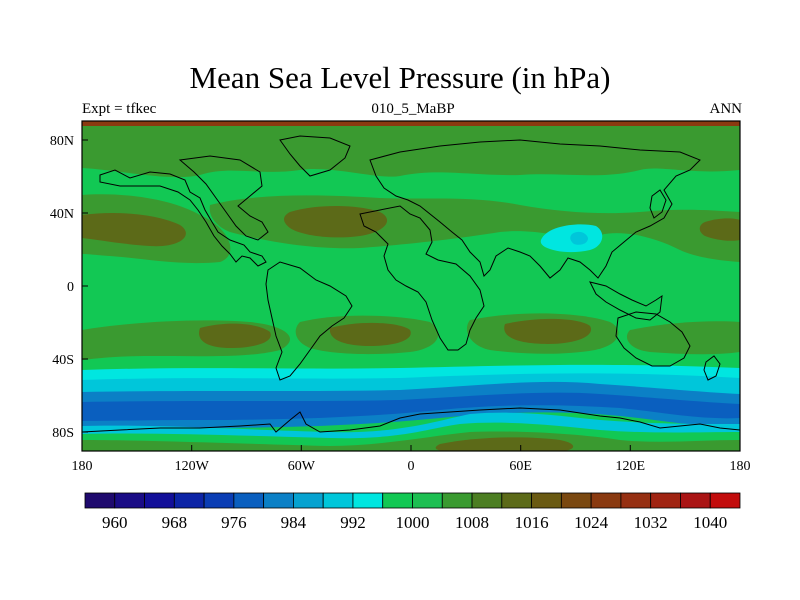  I want to click on colorbar-label-1040: 1040, so click(710, 522).